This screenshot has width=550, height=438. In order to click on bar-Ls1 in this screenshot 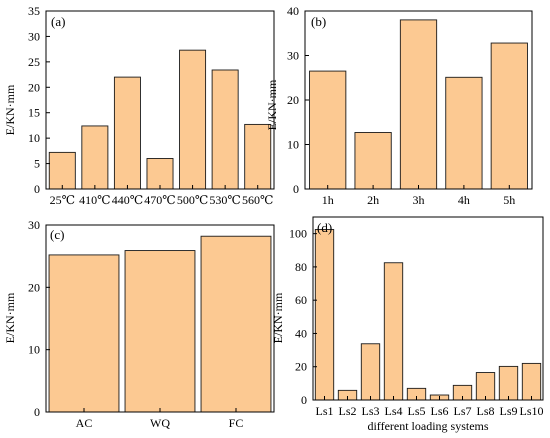, I will do `click(324, 315)`.